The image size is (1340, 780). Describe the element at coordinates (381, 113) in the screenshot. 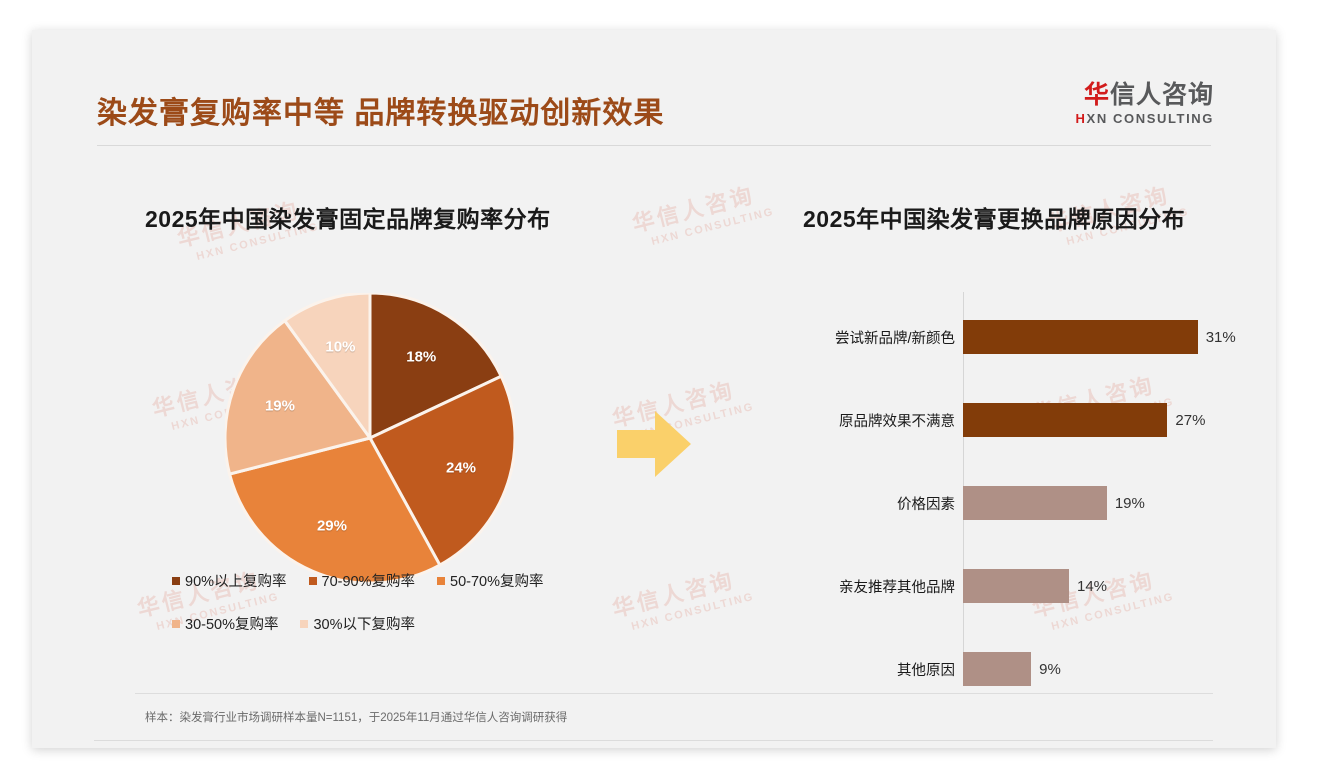

I see `page-title: 染发膏复购率中等 品牌转换驱动创新效果` at that location.